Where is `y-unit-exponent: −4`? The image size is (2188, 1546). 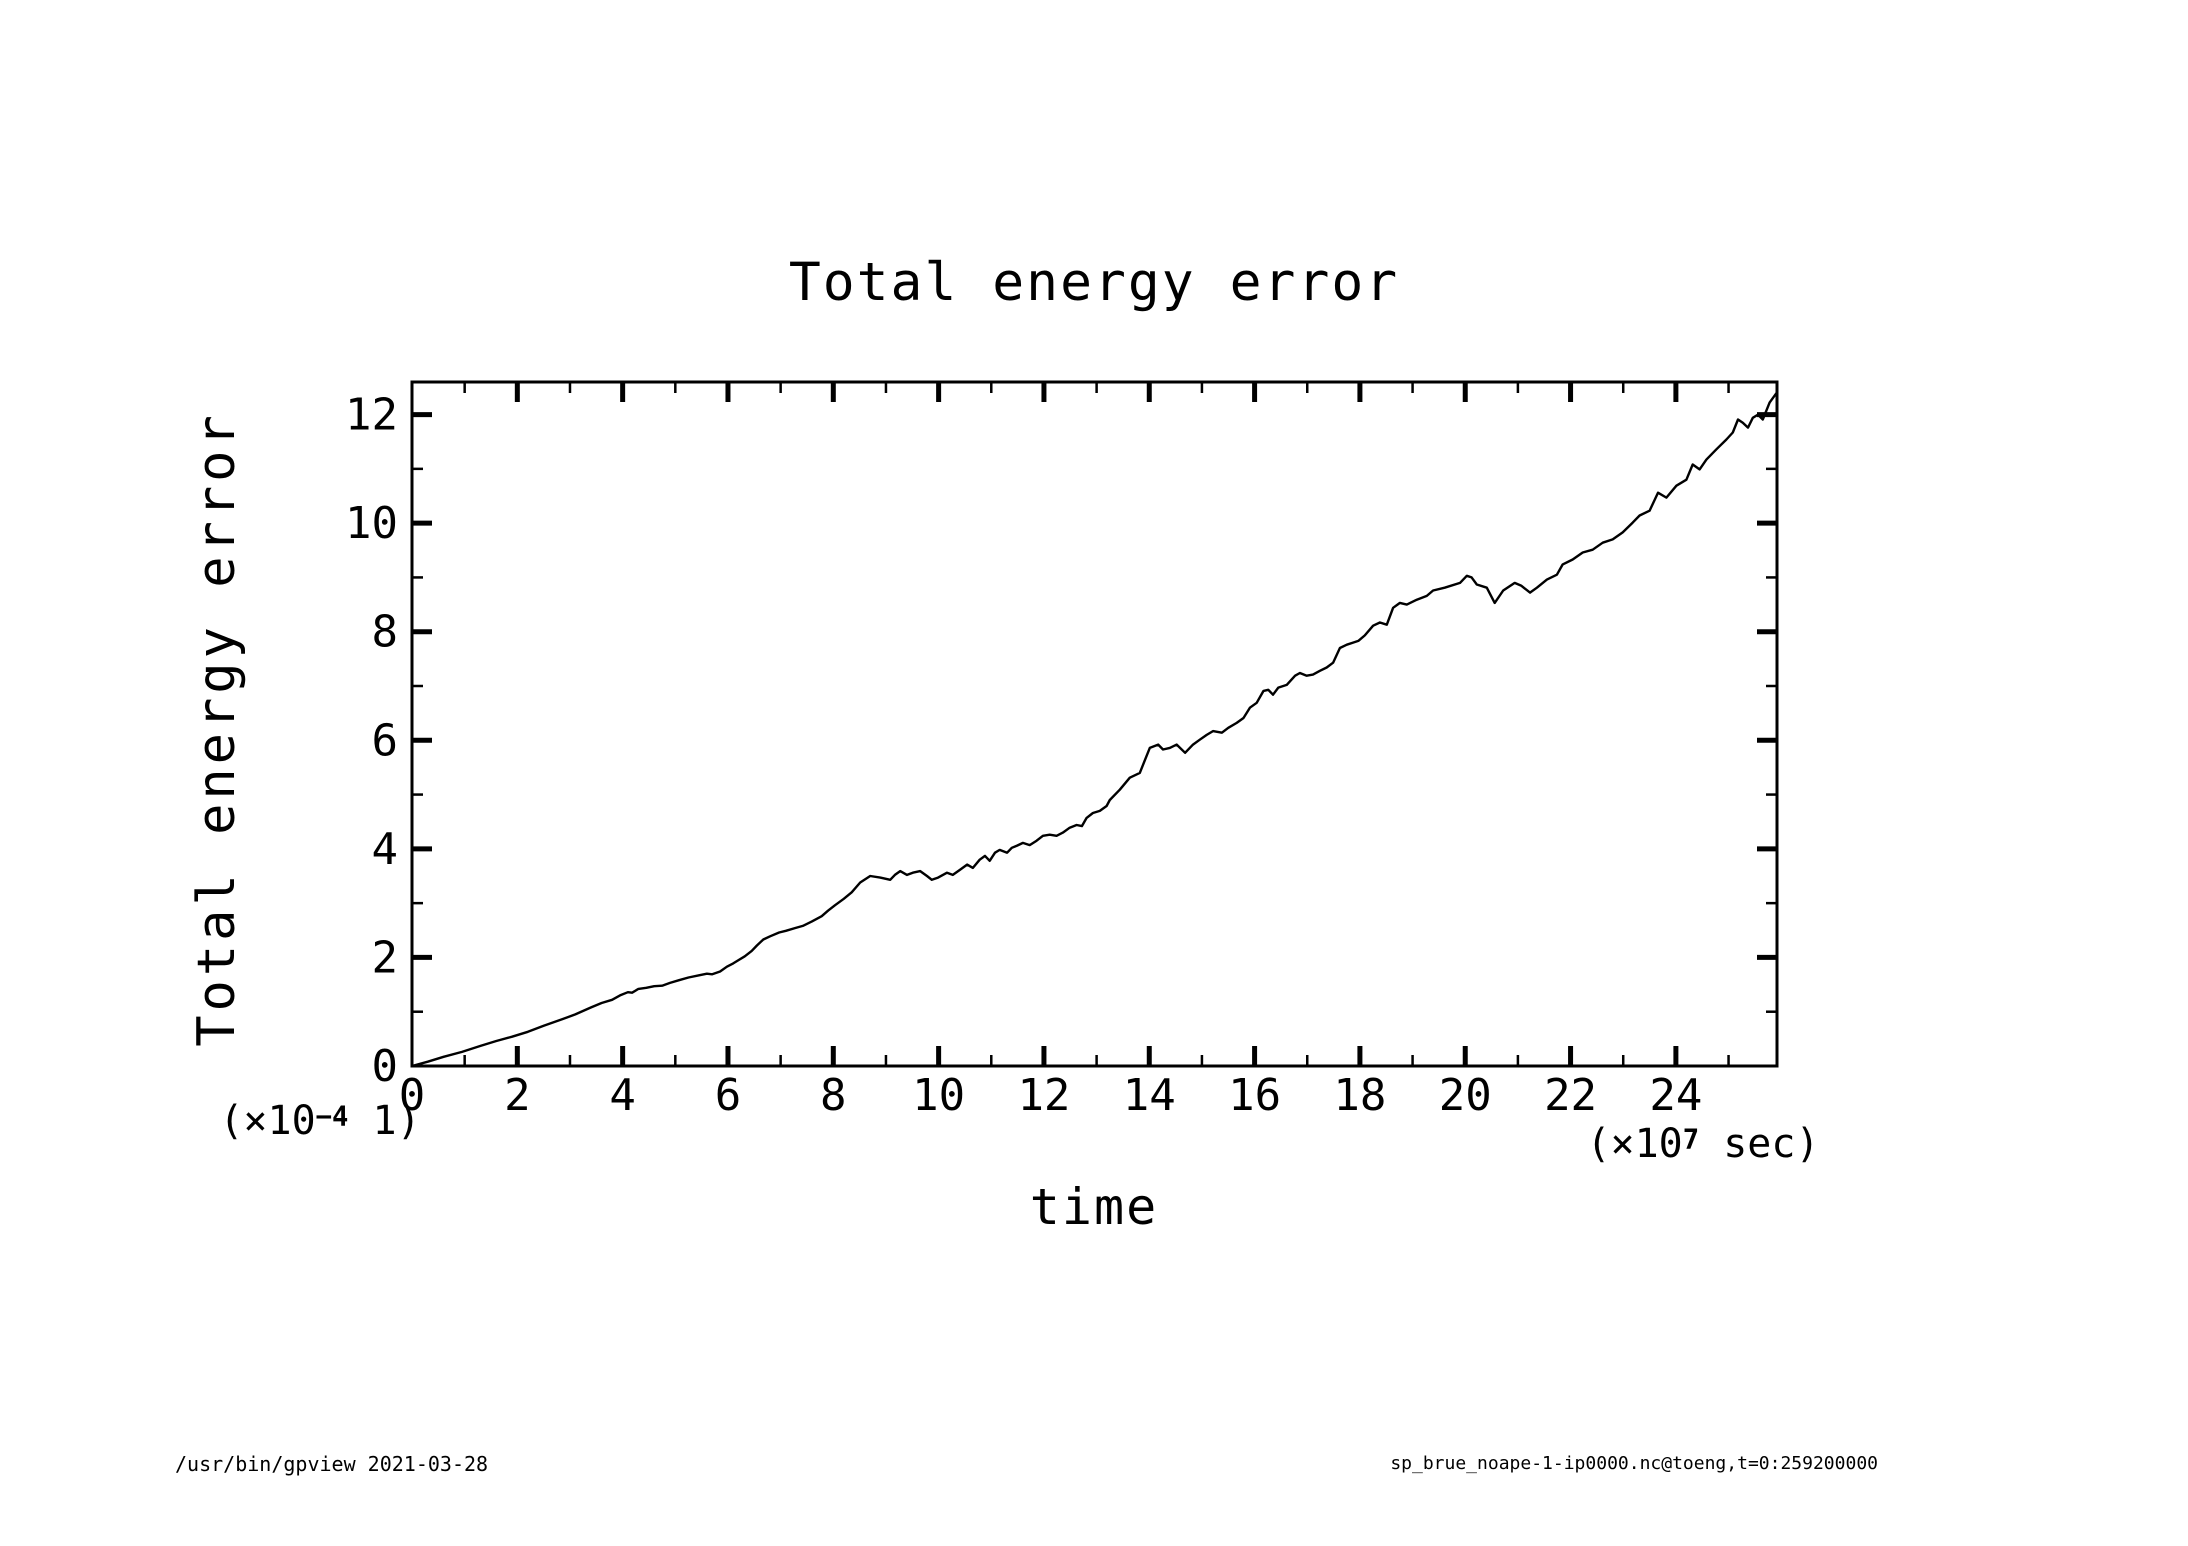
y-unit-exponent: −4 is located at coordinates (332, 1117).